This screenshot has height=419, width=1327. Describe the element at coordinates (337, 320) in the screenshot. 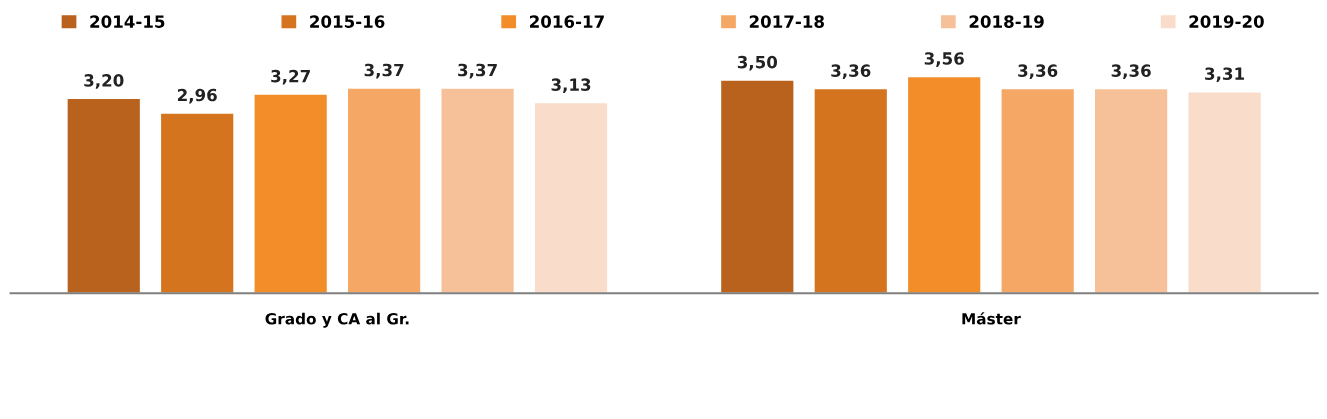

I see `x-tick-label: Grado y CA al Gr.` at that location.